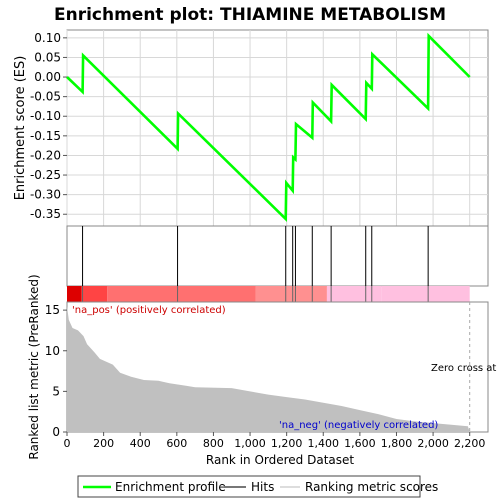 This screenshot has height=500, width=500. What do you see at coordinates (45, 175) in the screenshot?
I see `es-y-tick-label: -0.25` at bounding box center [45, 175].